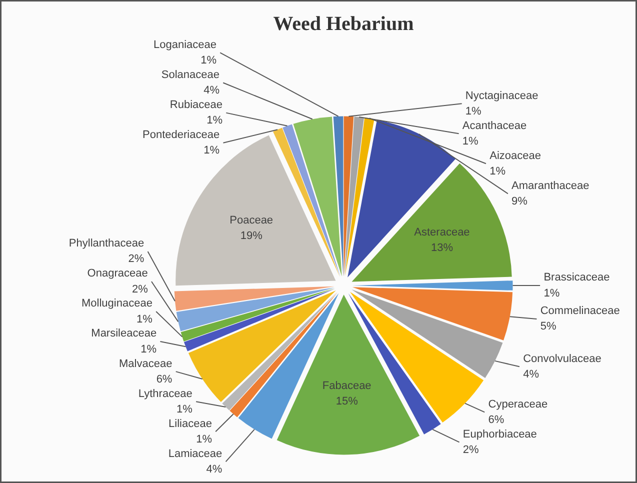 This screenshot has width=637, height=483. Describe the element at coordinates (190, 424) in the screenshot. I see `slice-label: Liliaceae` at that location.